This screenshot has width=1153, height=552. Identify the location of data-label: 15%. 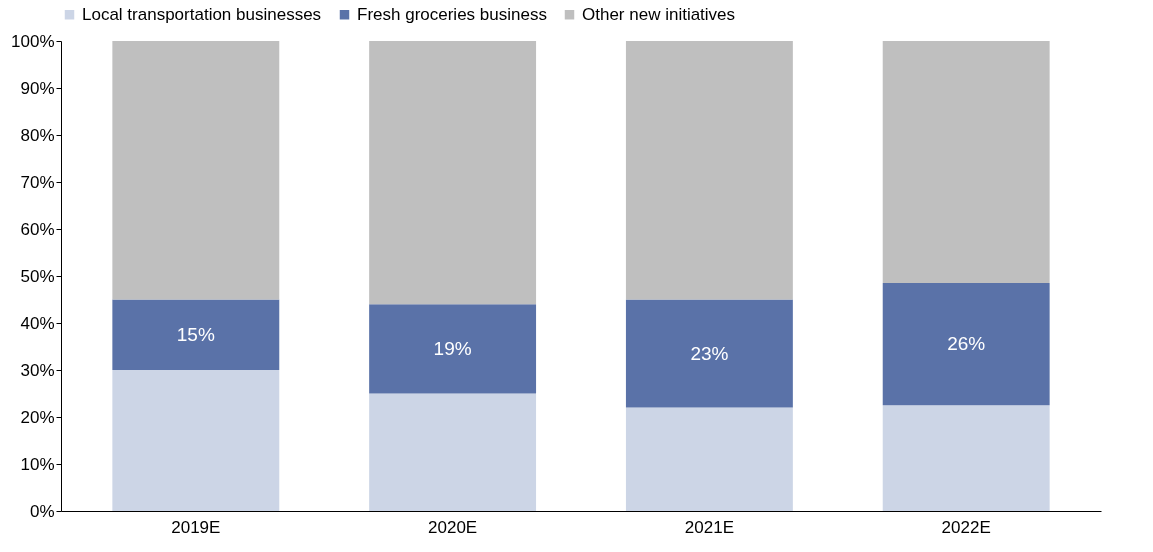
(195, 334).